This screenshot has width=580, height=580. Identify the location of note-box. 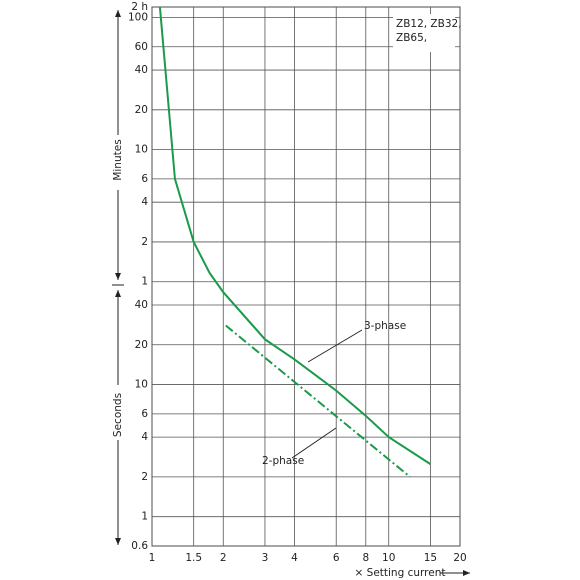
(424, 33).